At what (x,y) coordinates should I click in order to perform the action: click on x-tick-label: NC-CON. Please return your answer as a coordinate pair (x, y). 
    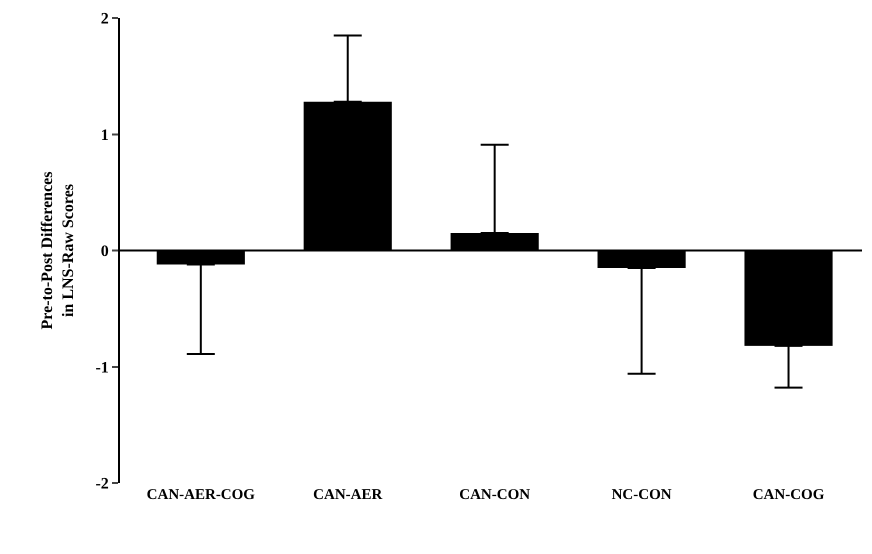
    Looking at the image, I should click on (642, 495).